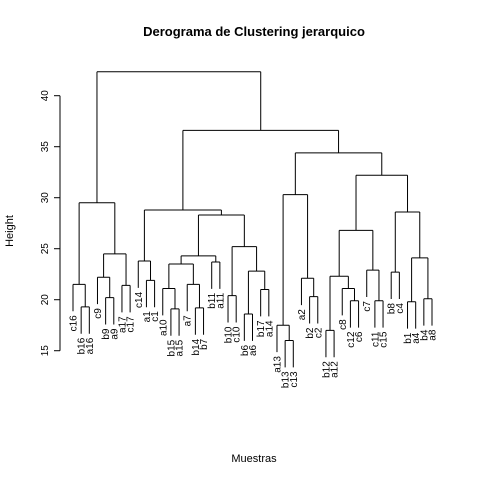  Describe the element at coordinates (343, 324) in the screenshot. I see `leaf-label: c8` at that location.